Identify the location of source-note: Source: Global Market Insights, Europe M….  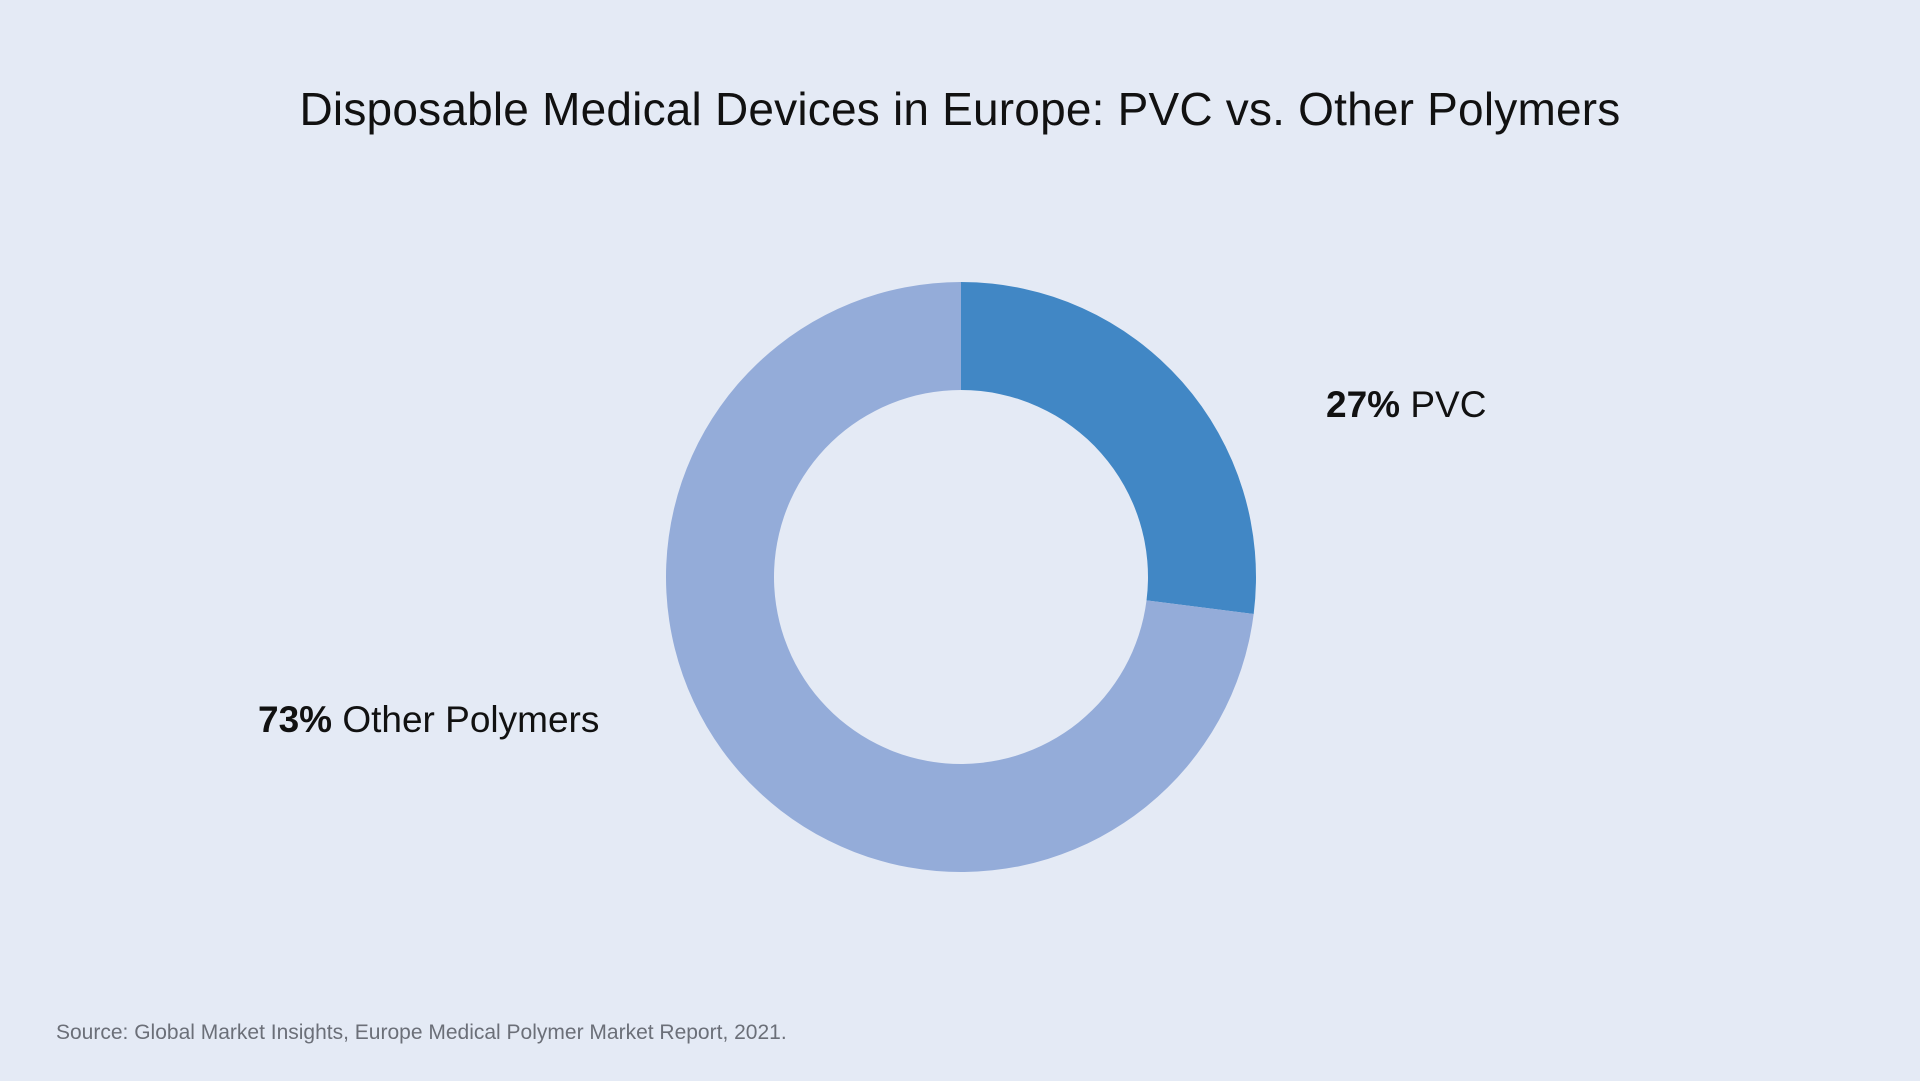
(421, 1032).